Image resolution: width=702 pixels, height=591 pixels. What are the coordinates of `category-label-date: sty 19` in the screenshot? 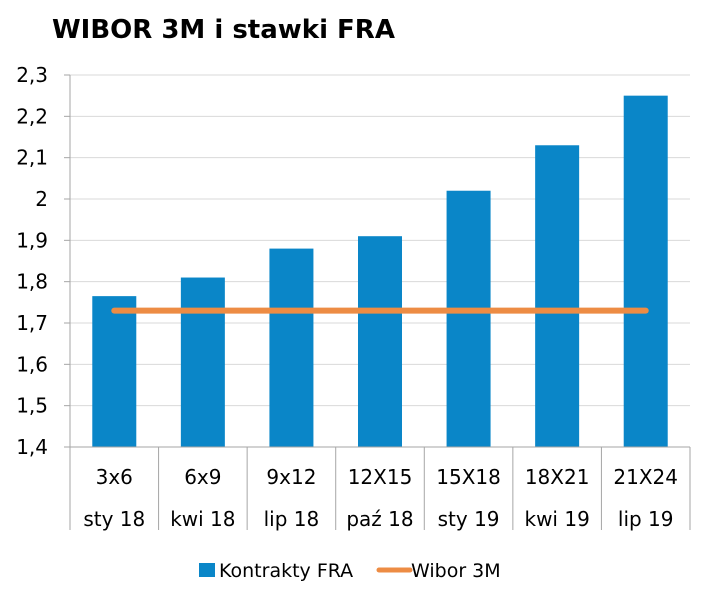 It's located at (469, 519).